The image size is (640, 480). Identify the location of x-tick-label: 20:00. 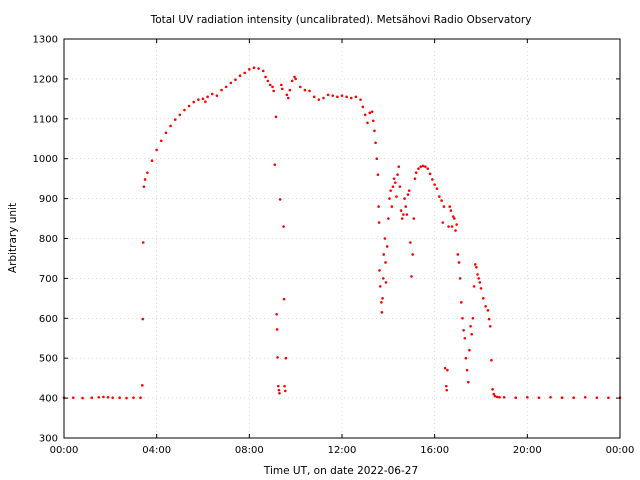
(527, 450).